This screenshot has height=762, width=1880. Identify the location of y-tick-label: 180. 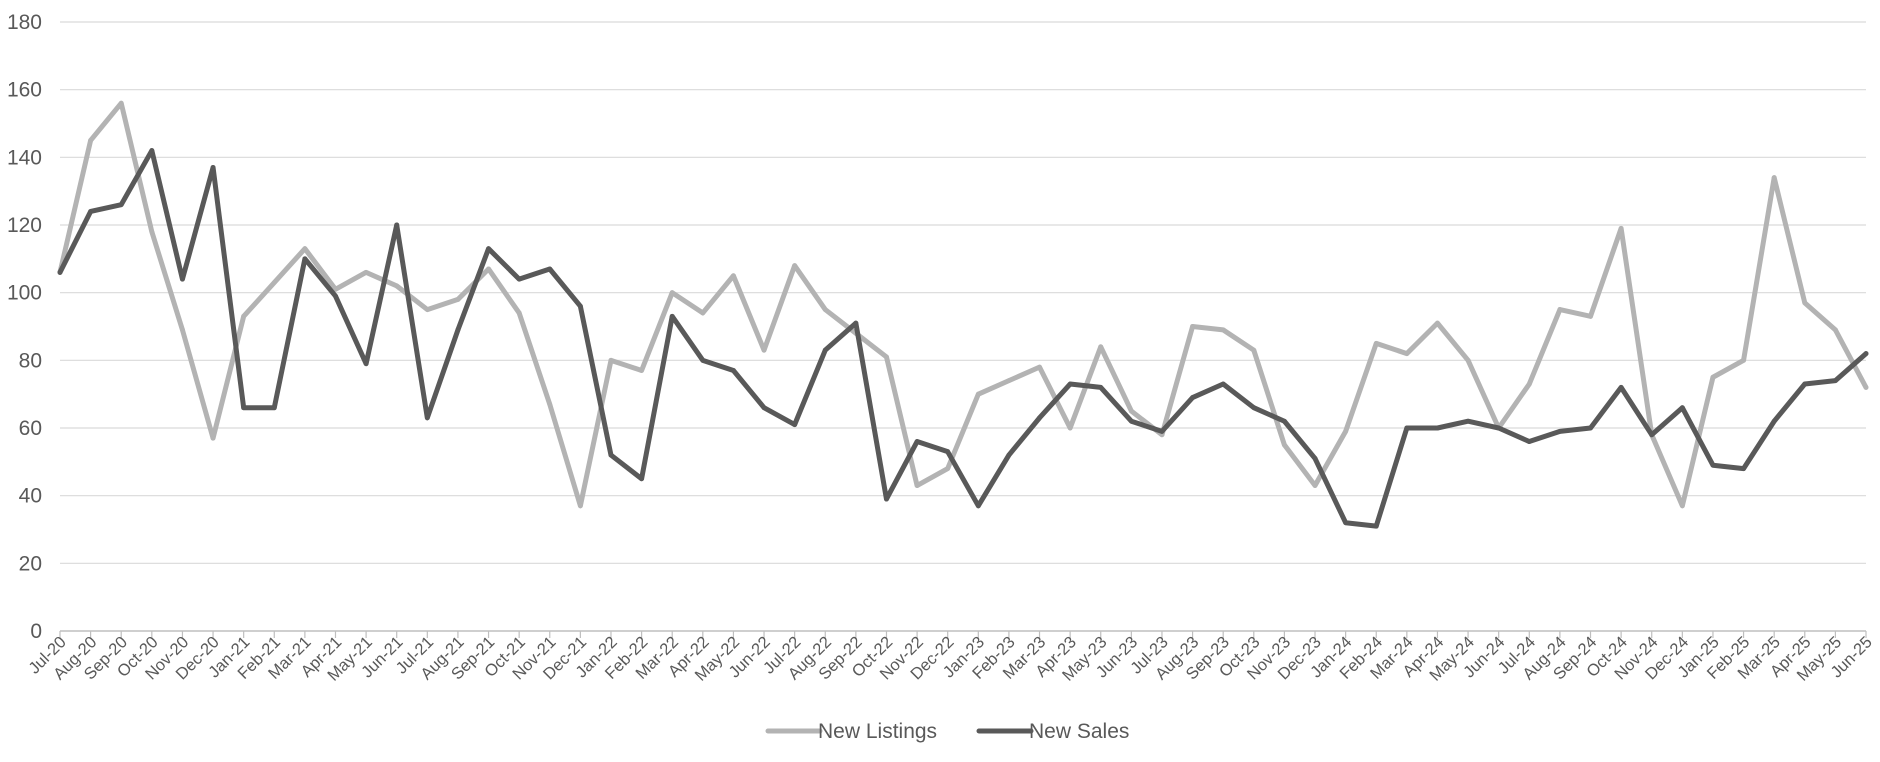
(24, 22).